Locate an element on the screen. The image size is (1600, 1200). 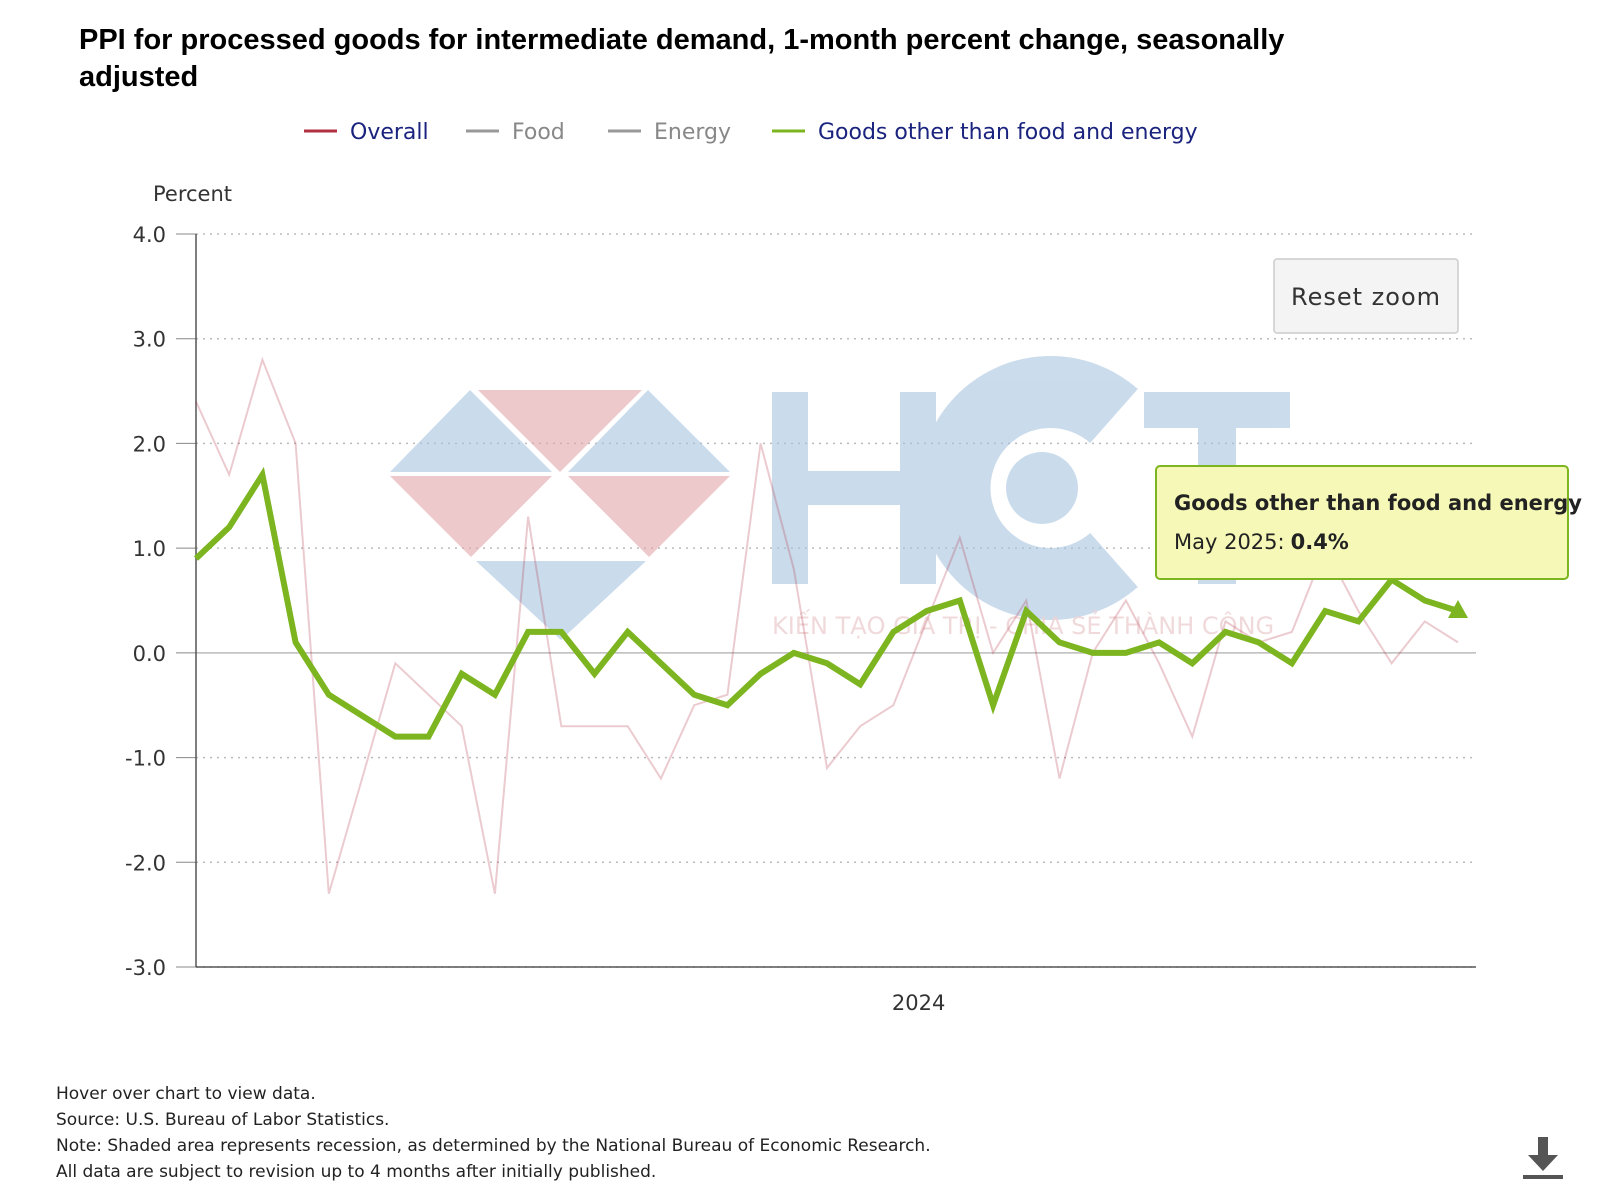
tooltip-value: 0.4% is located at coordinates (1320, 542).